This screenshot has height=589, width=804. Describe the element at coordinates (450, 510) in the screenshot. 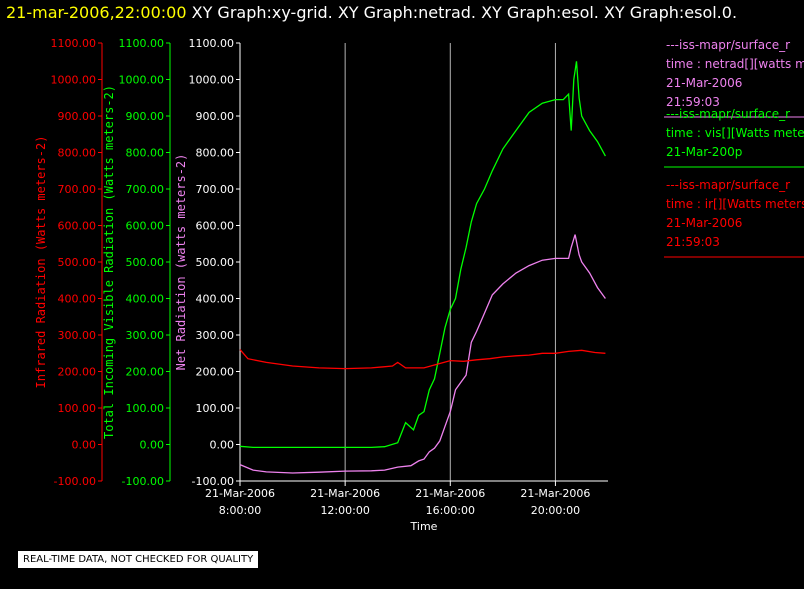

I see `x-tick-label-time: 16:00:00` at that location.